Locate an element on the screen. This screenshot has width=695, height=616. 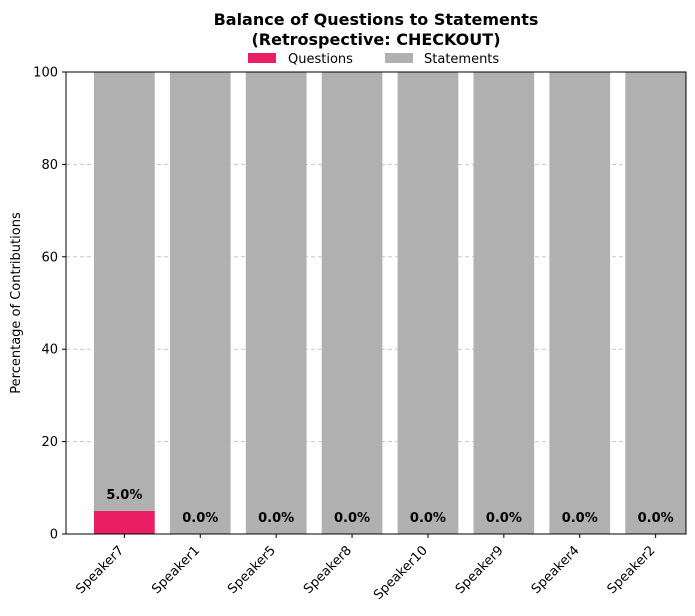
y-axis-label: Percentage of Contributions is located at coordinates (16, 303).